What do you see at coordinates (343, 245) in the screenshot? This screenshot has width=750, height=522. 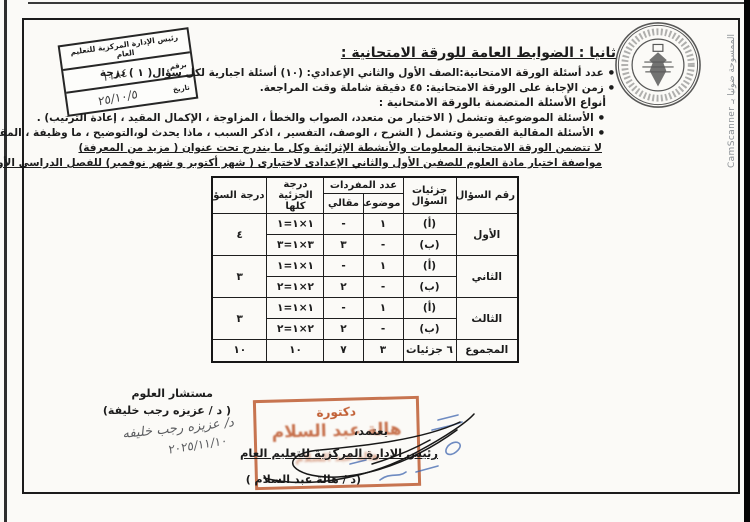 I see `essay-cell: ٣` at bounding box center [343, 245].